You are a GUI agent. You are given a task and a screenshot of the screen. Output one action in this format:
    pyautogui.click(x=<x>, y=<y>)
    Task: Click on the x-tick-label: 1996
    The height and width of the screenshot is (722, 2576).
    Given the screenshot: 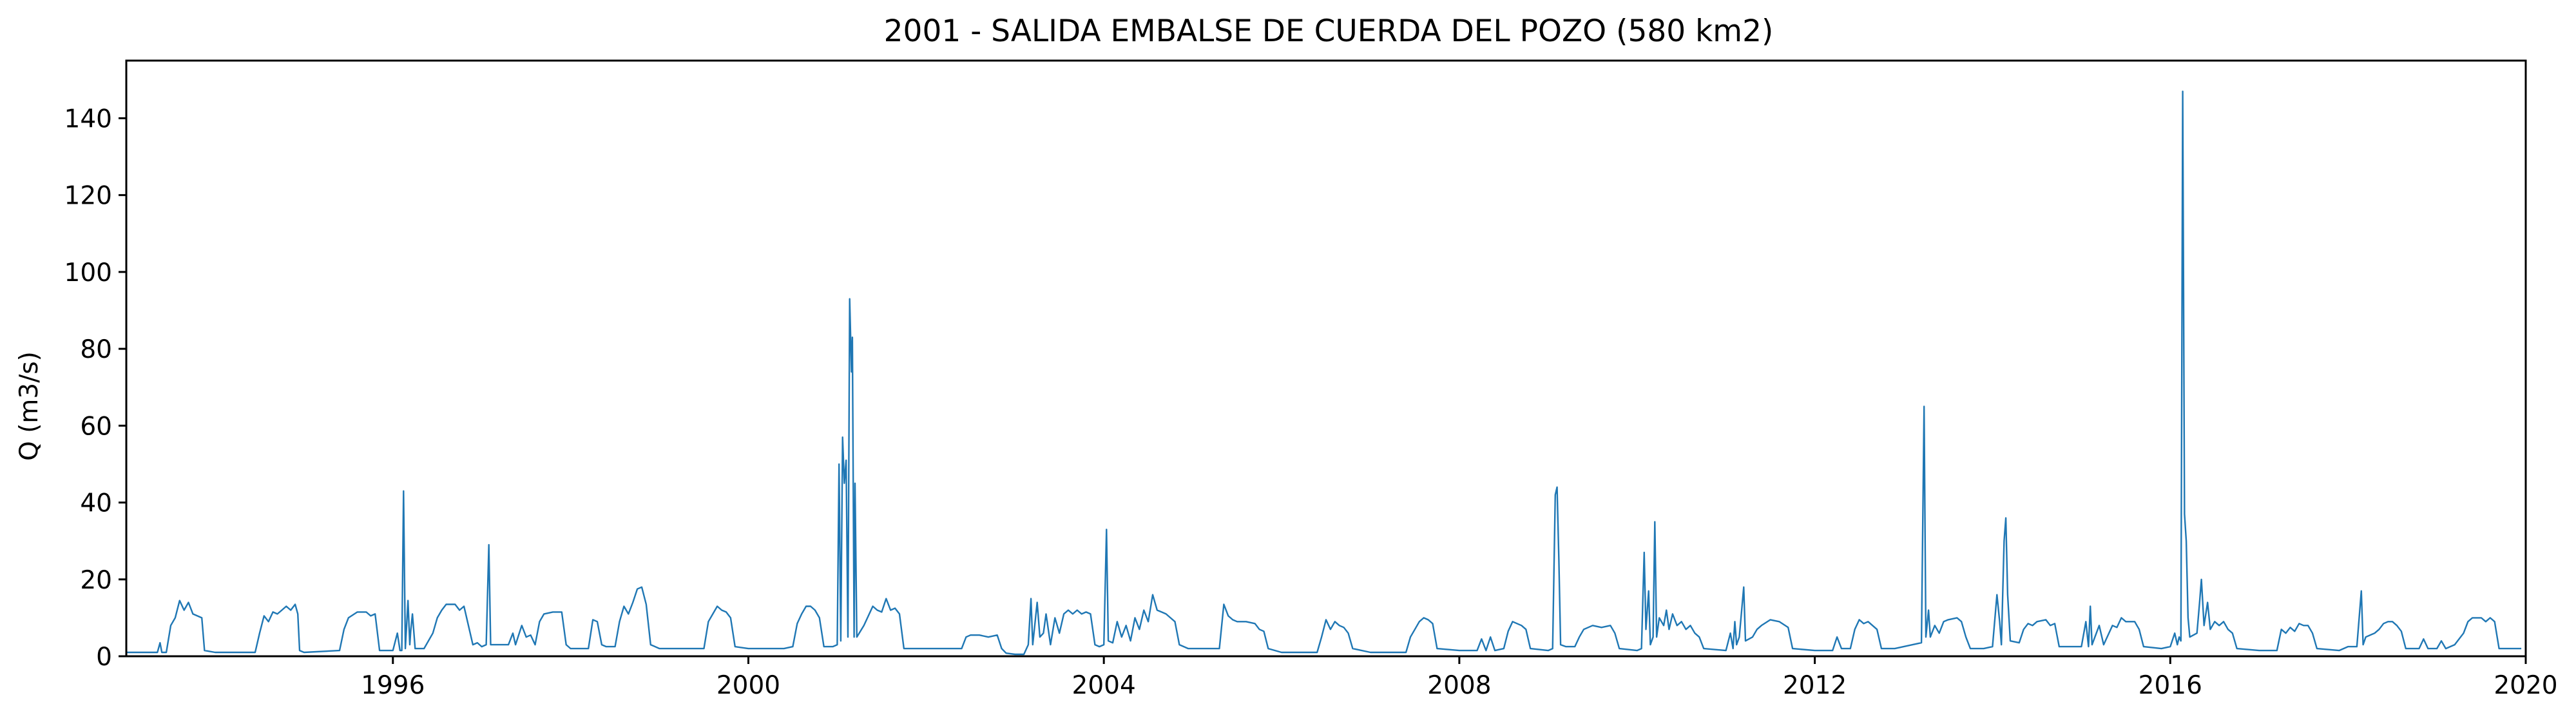 What is the action you would take?
    pyautogui.click(x=393, y=685)
    